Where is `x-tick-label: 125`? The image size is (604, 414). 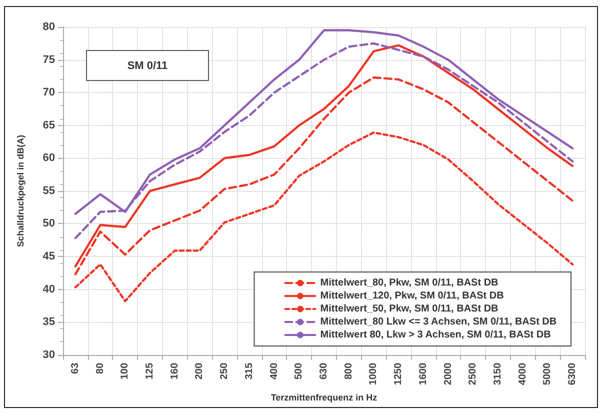 x-tick-label: 125 is located at coordinates (150, 371).